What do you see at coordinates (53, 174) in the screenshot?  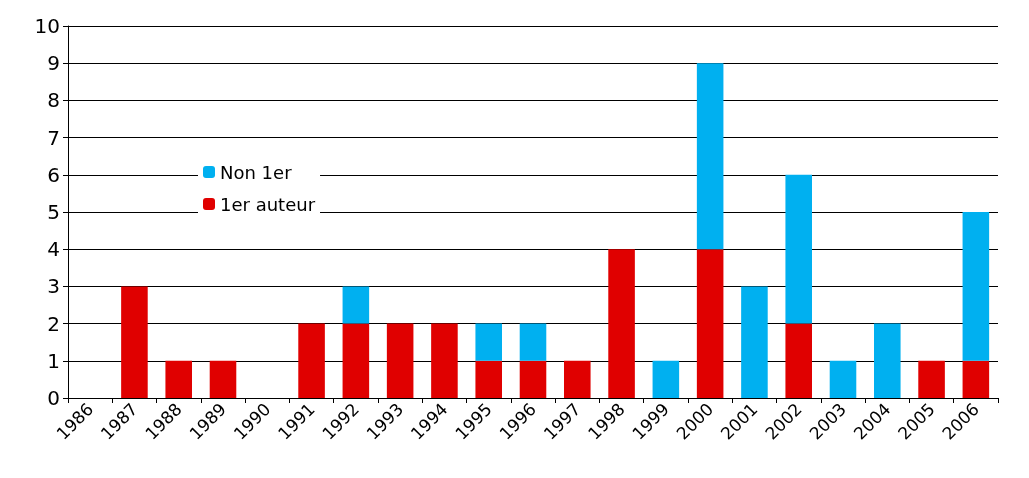 I see `y-tick-label: 6` at bounding box center [53, 174].